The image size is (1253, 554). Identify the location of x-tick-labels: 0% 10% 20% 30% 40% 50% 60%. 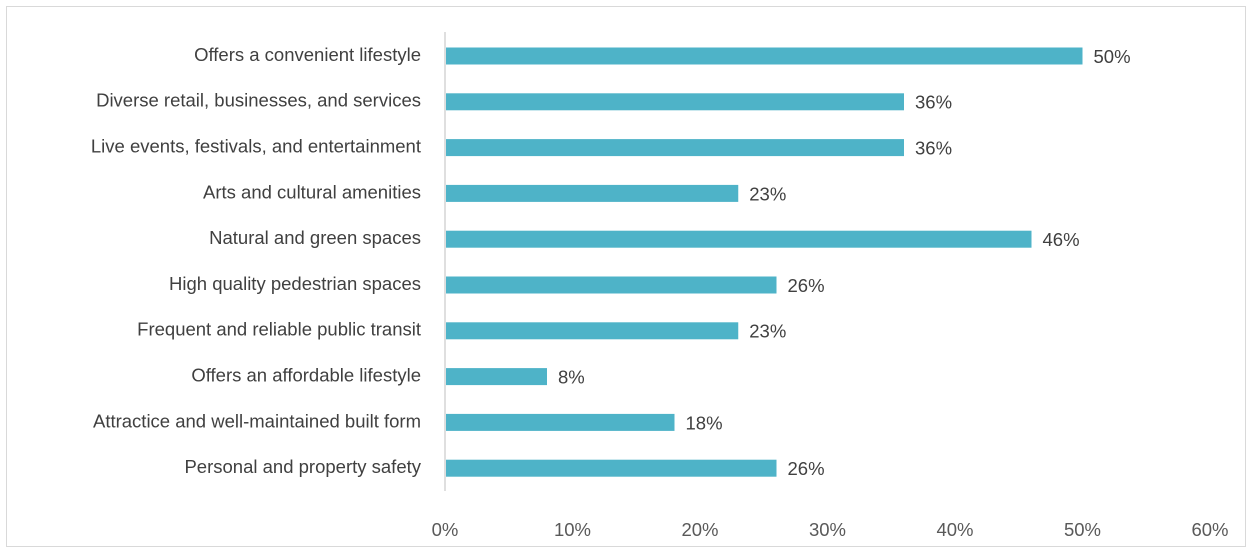
(830, 529).